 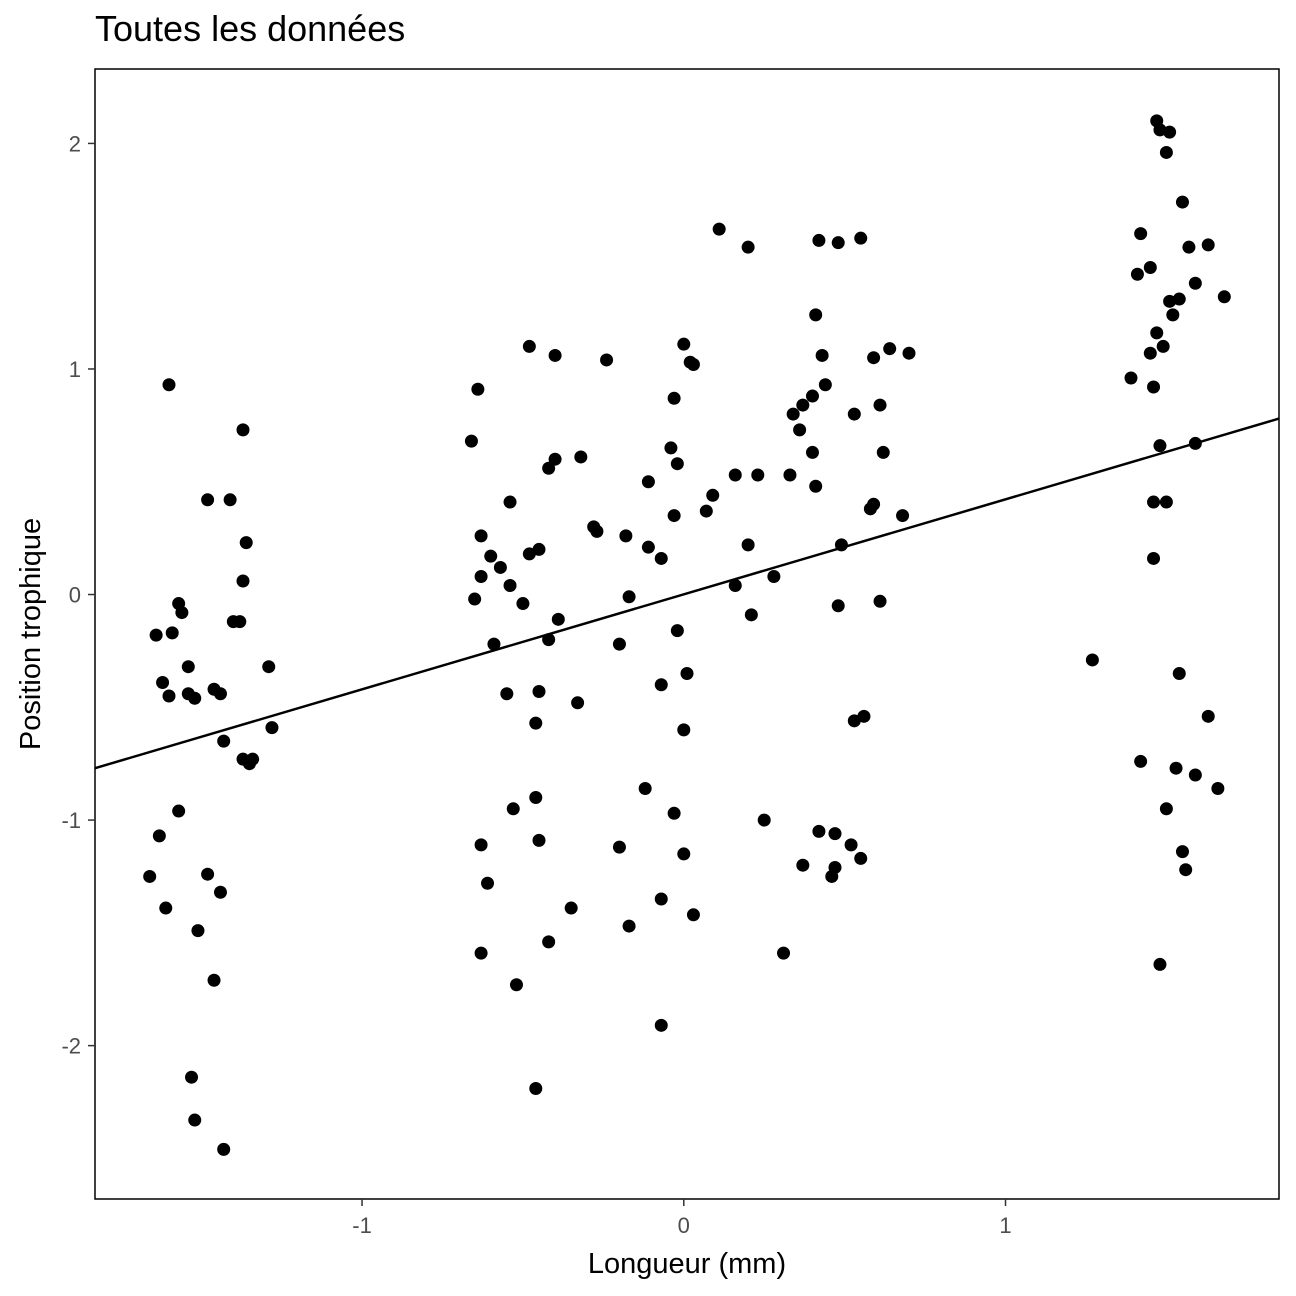 I want to click on chart-title: Toutes les données, so click(x=250, y=28).